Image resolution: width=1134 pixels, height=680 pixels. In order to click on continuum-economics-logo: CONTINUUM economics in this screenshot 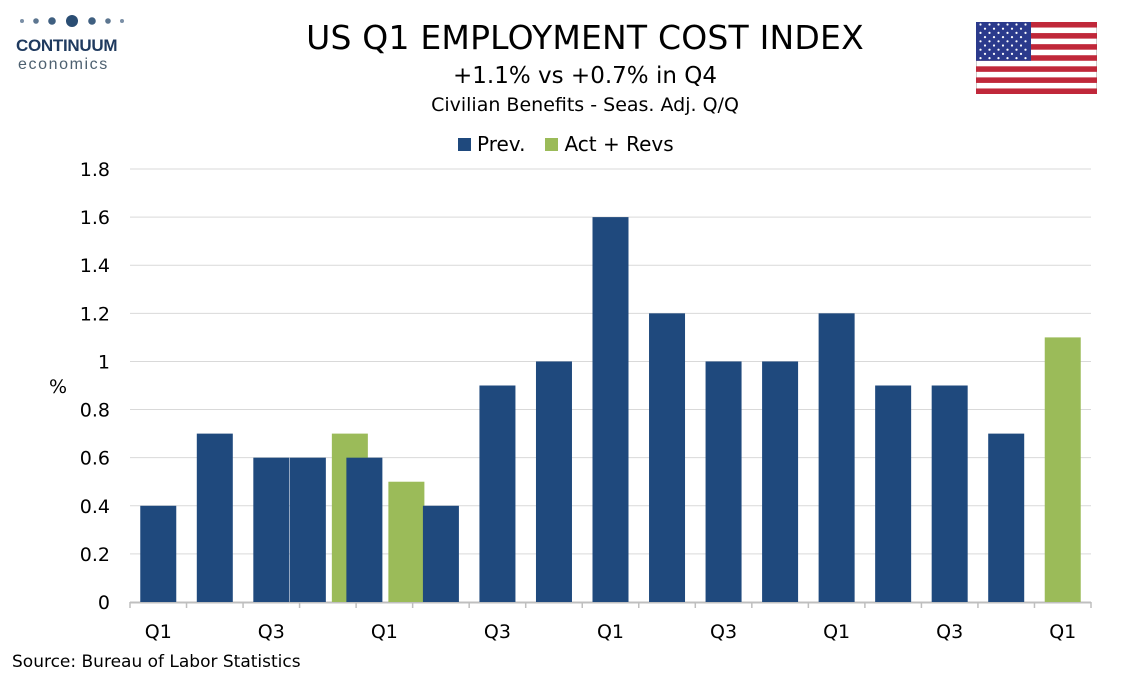, I will do `click(74, 46)`.